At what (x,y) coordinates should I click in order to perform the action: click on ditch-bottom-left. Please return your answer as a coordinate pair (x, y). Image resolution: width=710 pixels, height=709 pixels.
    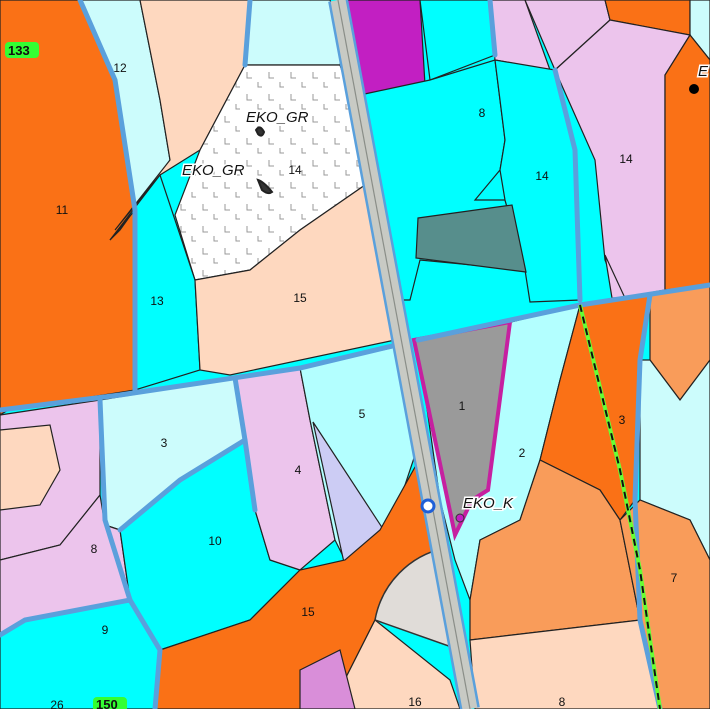
    Looking at the image, I should click on (66, 617).